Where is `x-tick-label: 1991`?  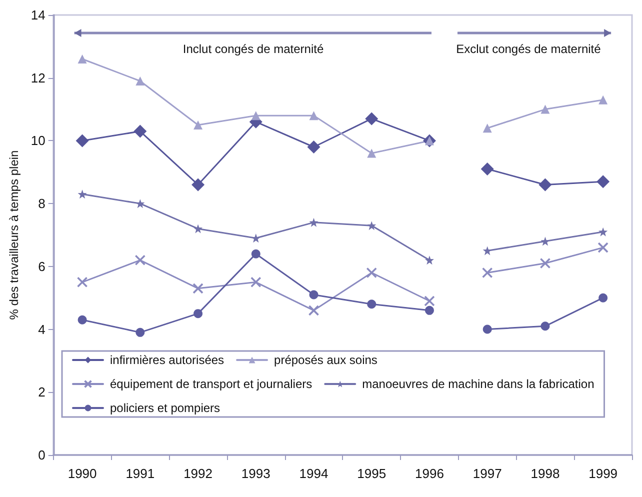 x-tick-label: 1991 is located at coordinates (140, 473).